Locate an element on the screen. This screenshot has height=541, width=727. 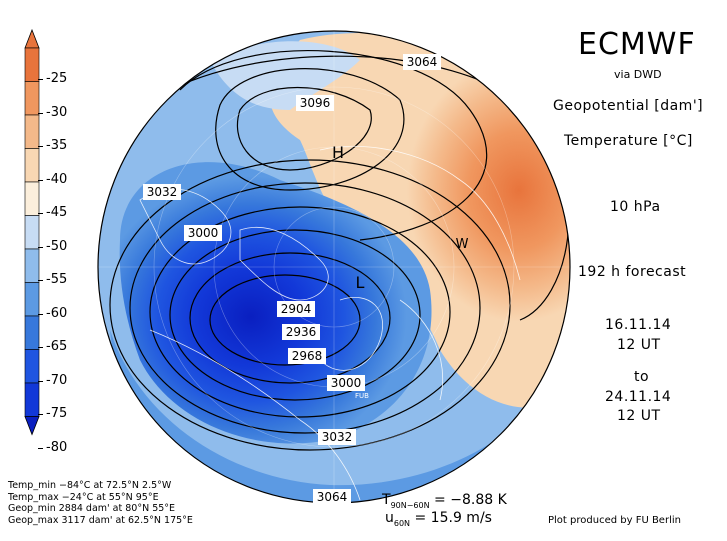
light-band is located at coordinates (285, 75).